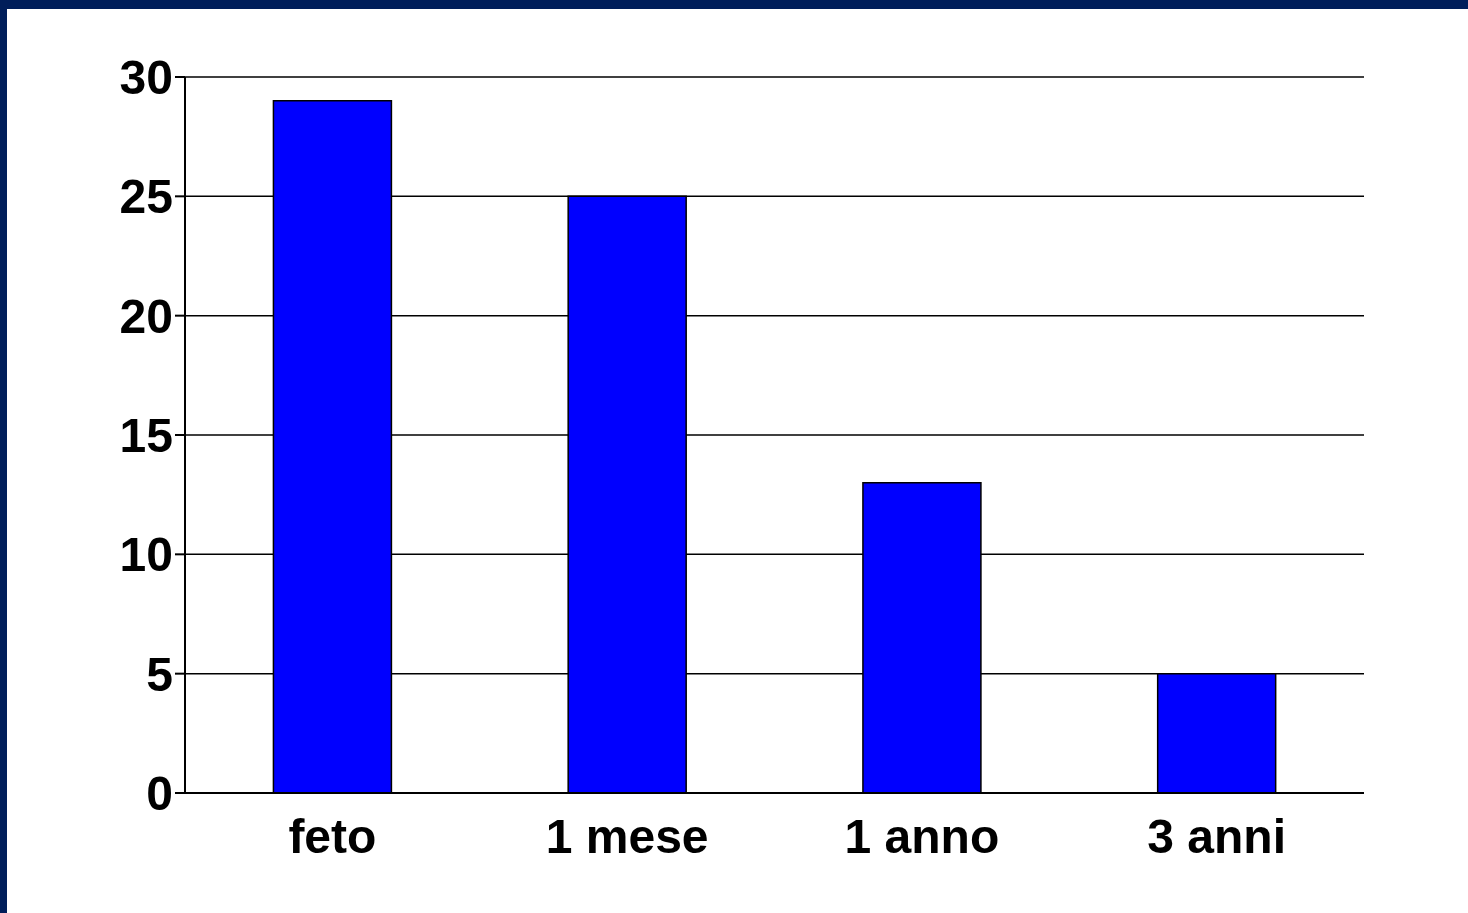 Image resolution: width=1468 pixels, height=913 pixels. Describe the element at coordinates (159, 794) in the screenshot. I see `y-tick-label: 0` at that location.